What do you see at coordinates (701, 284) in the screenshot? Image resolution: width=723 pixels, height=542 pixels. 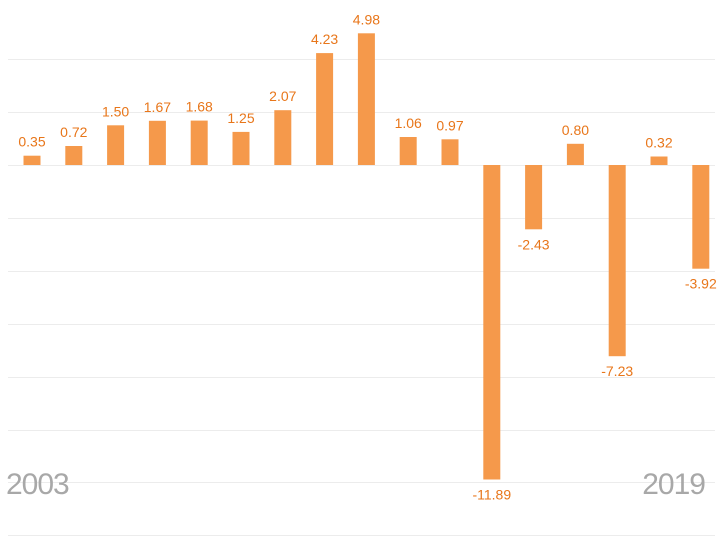 I see `data-label: -3.92` at bounding box center [701, 284].